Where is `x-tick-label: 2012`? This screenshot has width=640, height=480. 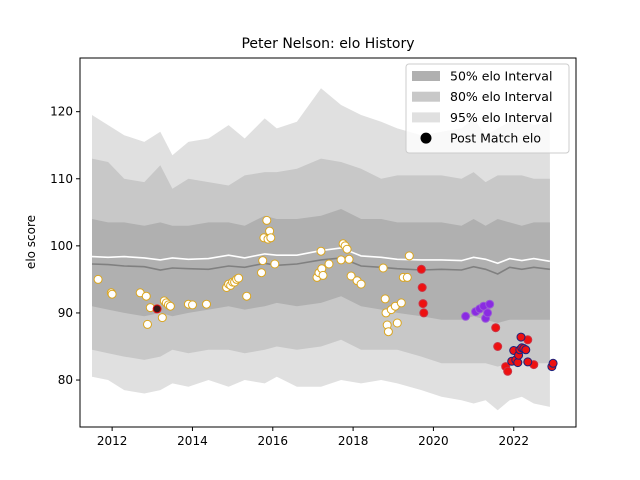
x-tick-label: 2012 is located at coordinates (112, 441).